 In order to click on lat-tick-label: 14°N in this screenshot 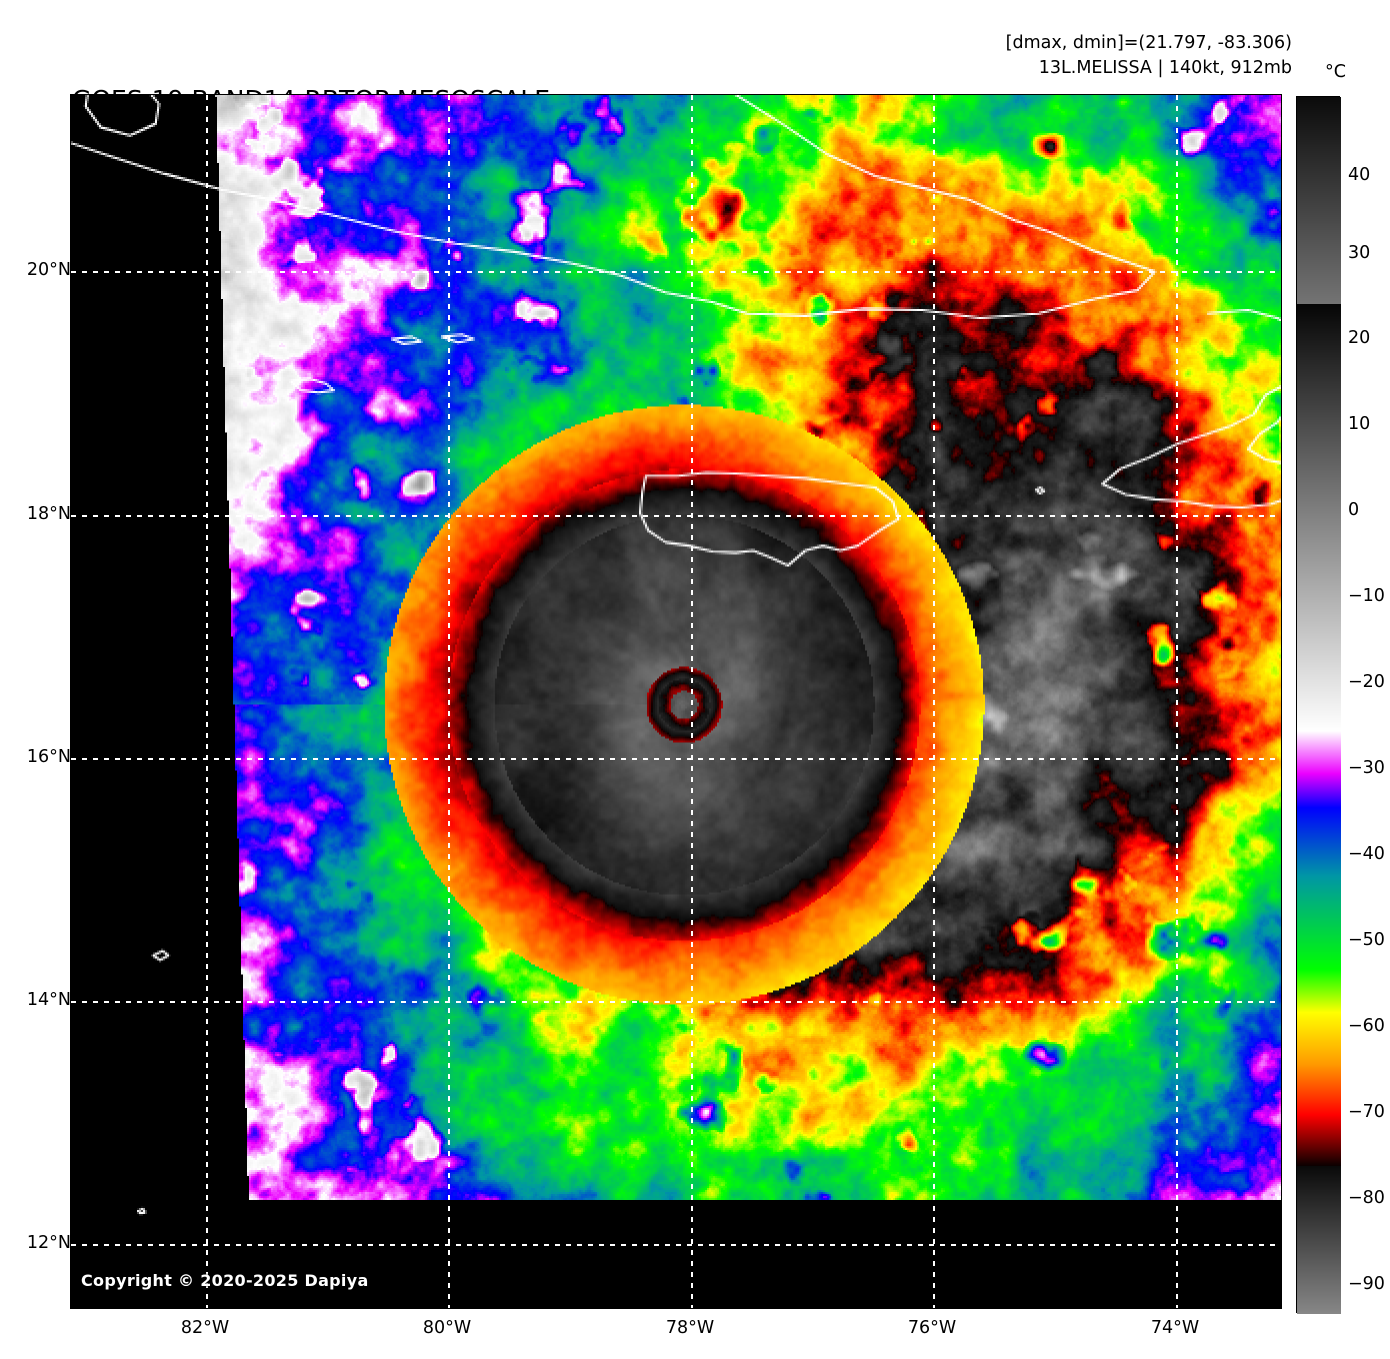, I will do `click(48, 1000)`.